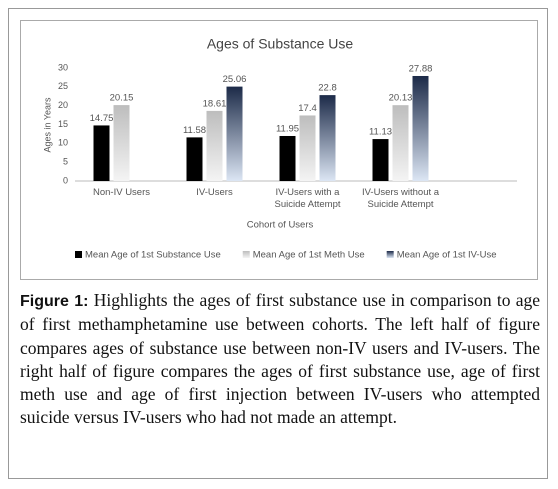 This screenshot has width=558, height=489. Describe the element at coordinates (63, 67) in the screenshot. I see `y-tick-label: 30` at that location.